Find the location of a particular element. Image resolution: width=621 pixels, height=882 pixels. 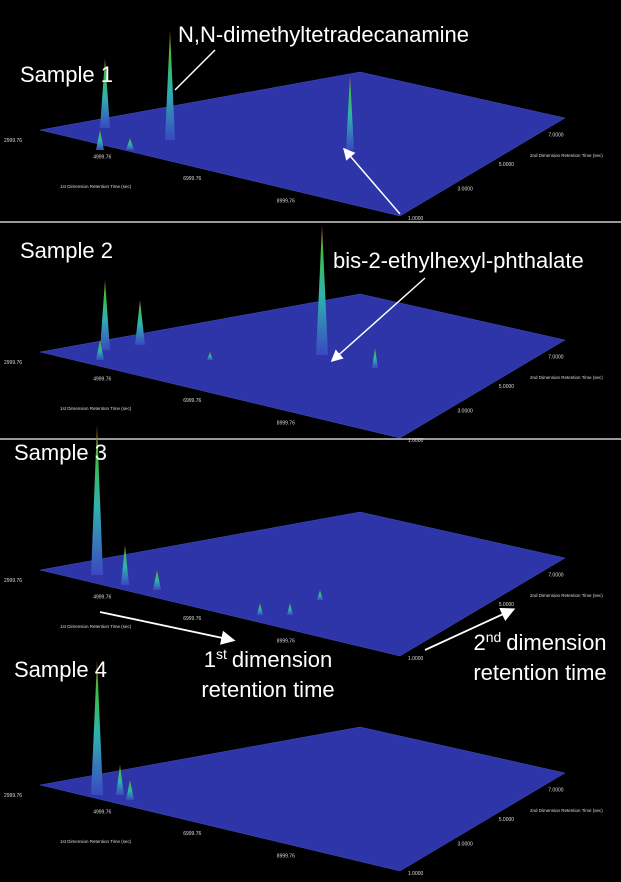

axis-note: 2nd dimension is located at coordinates (539, 642).